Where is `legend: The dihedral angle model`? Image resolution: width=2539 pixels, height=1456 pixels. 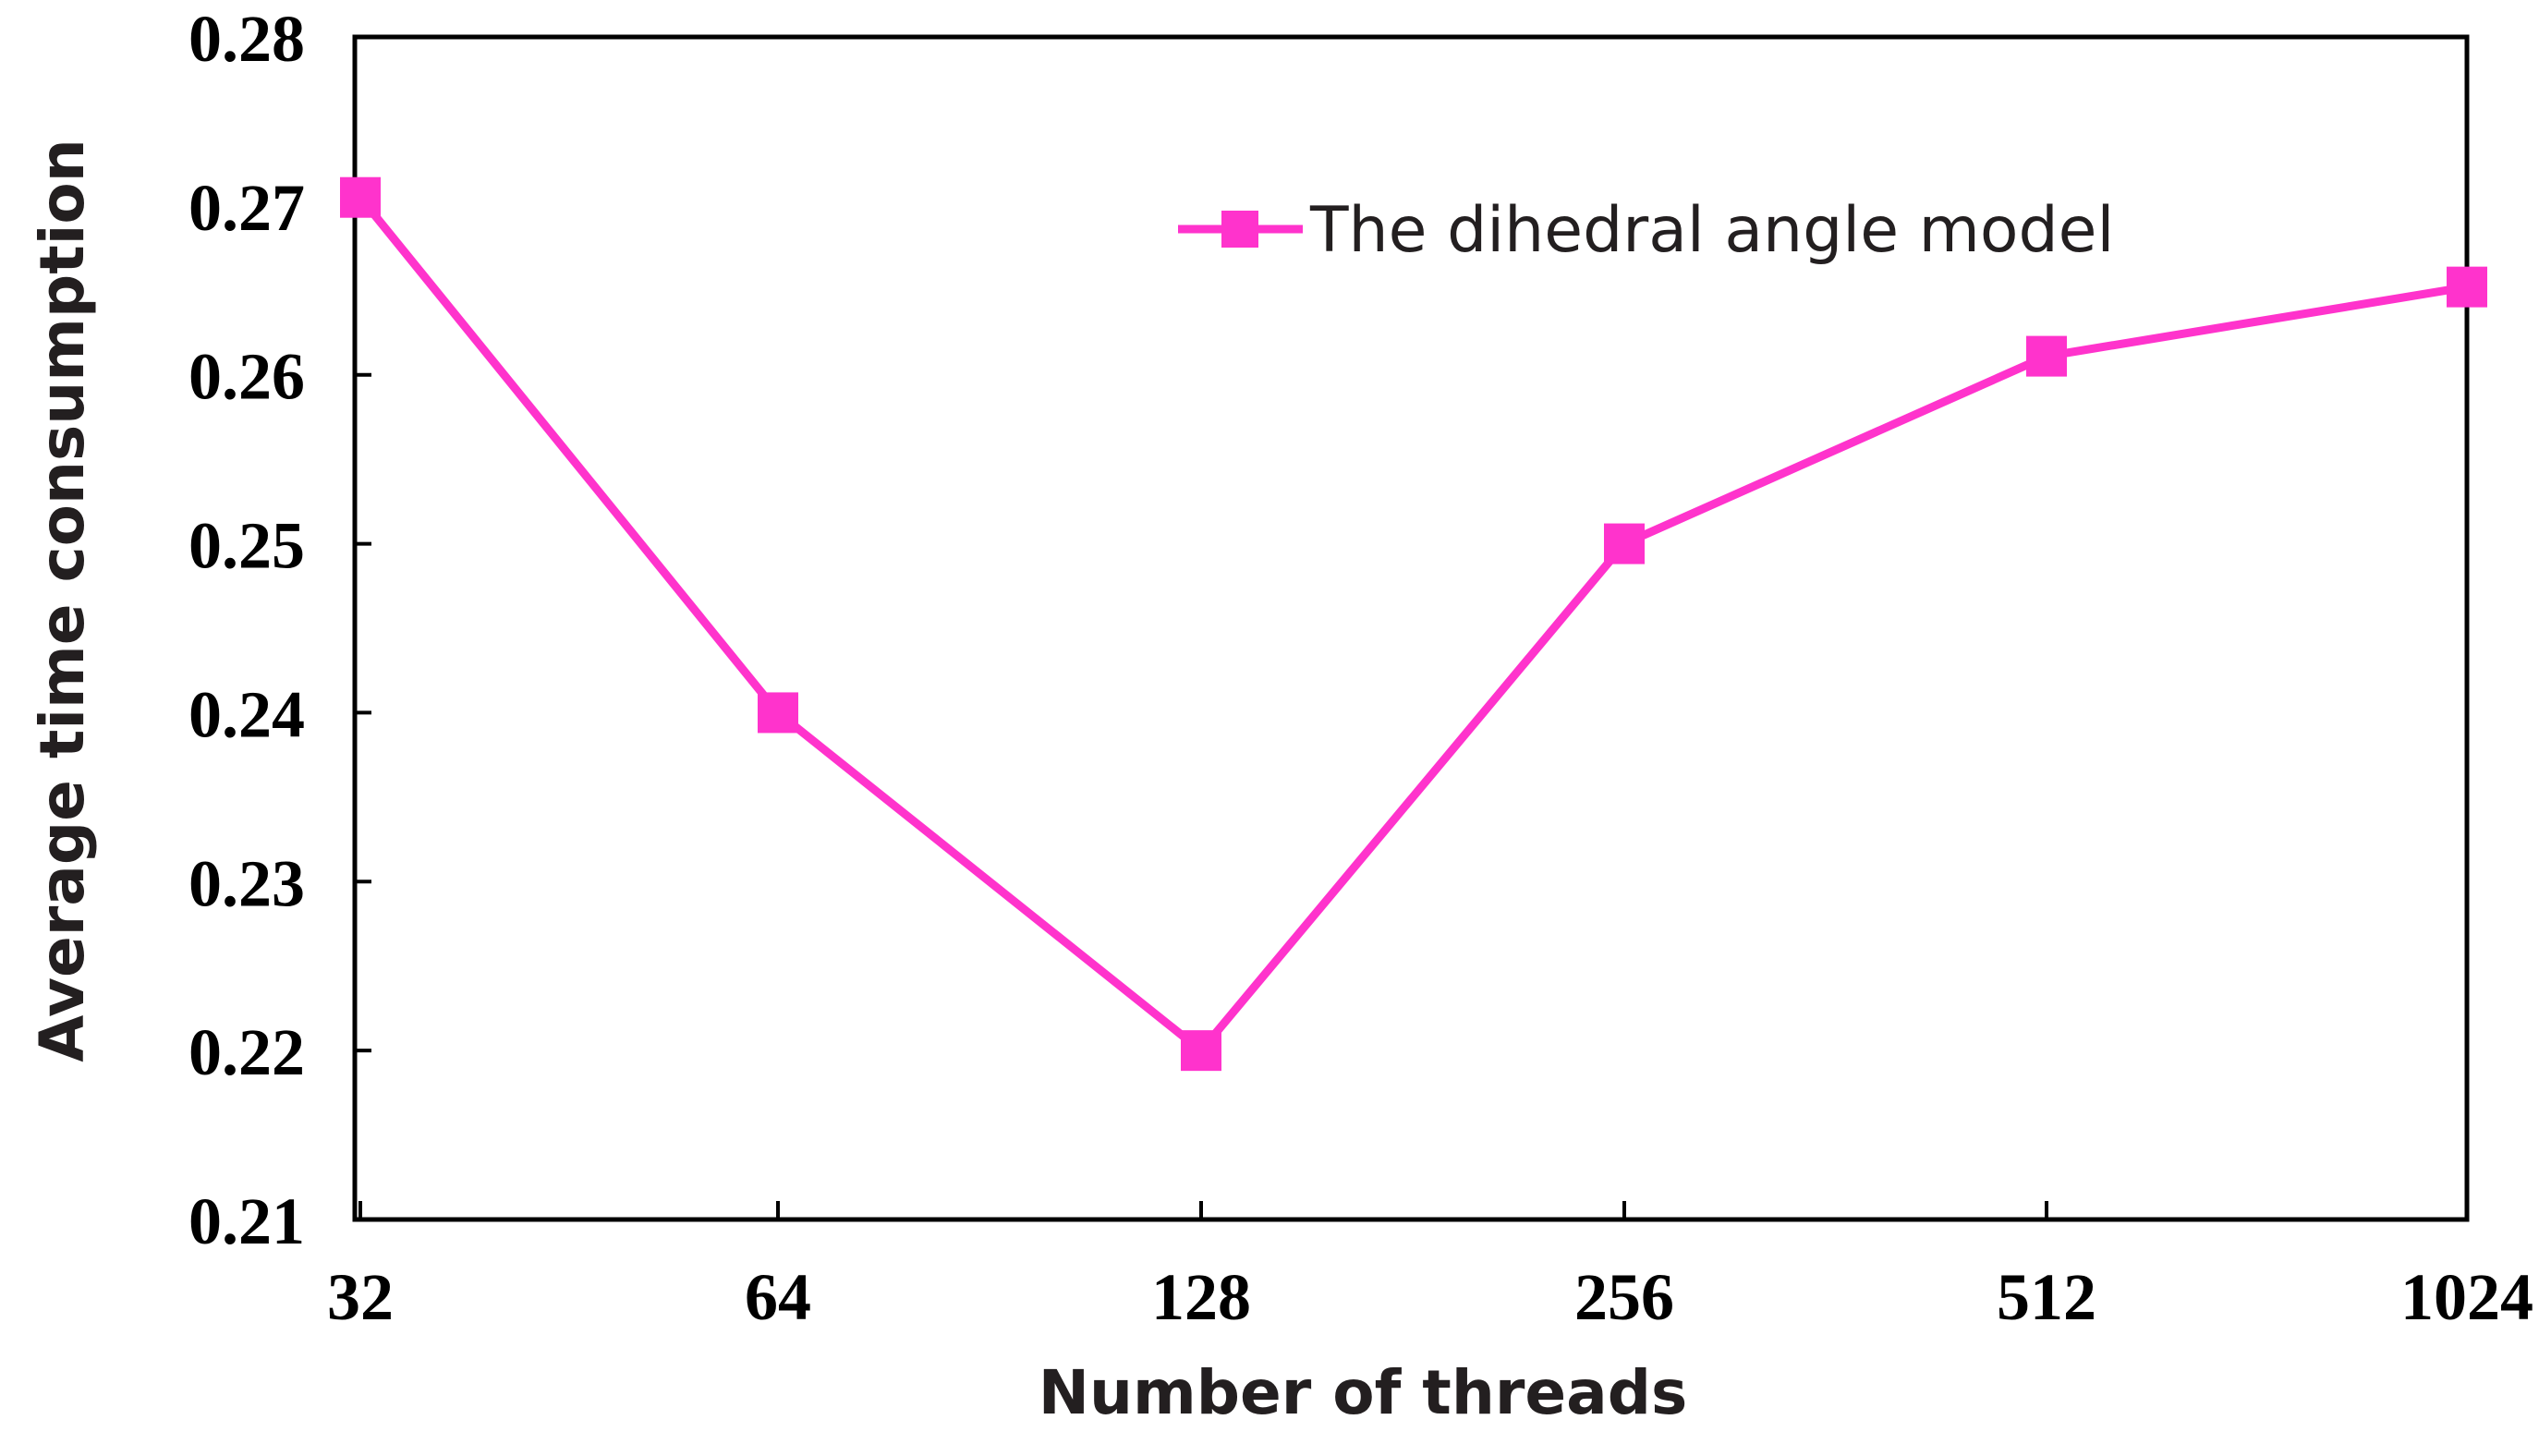 legend: The dihedral angle model is located at coordinates (1646, 230).